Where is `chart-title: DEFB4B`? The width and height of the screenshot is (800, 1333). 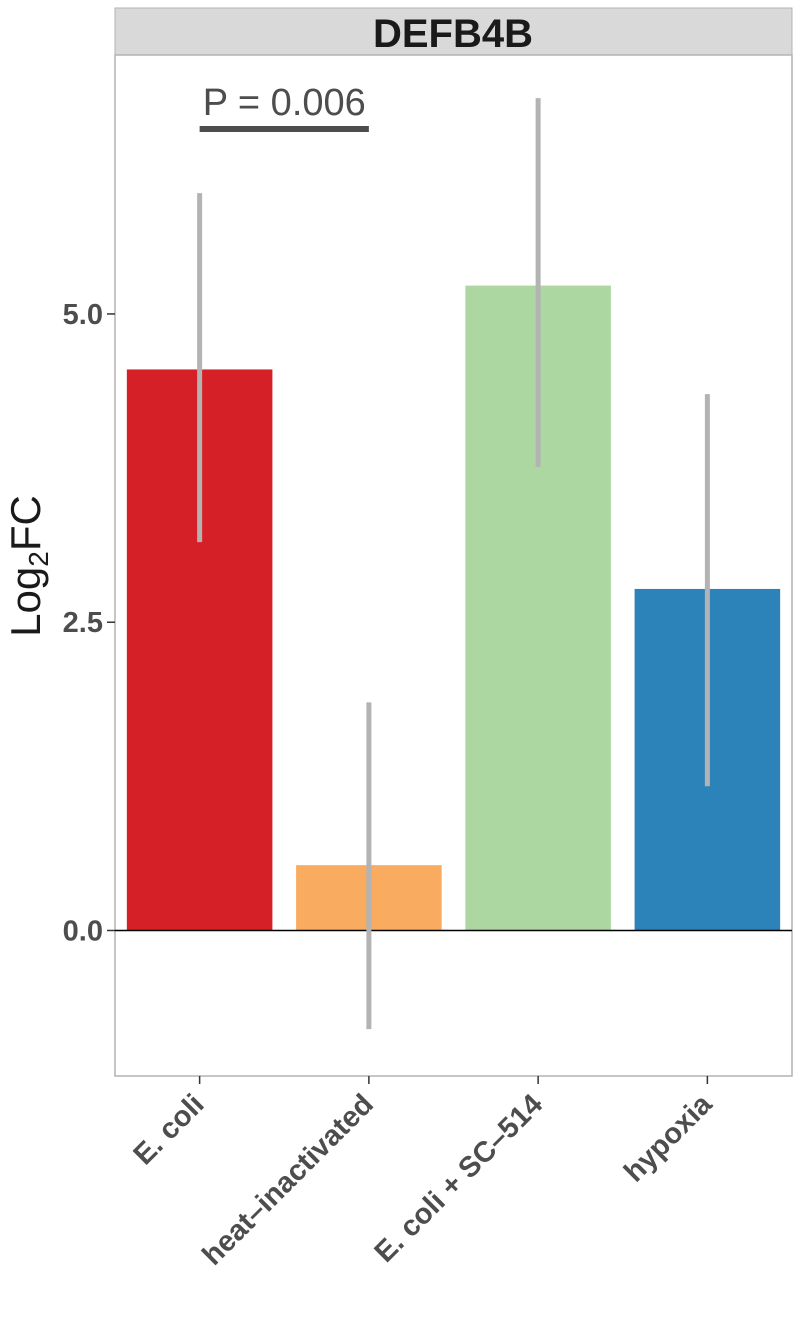 chart-title: DEFB4B is located at coordinates (453, 34).